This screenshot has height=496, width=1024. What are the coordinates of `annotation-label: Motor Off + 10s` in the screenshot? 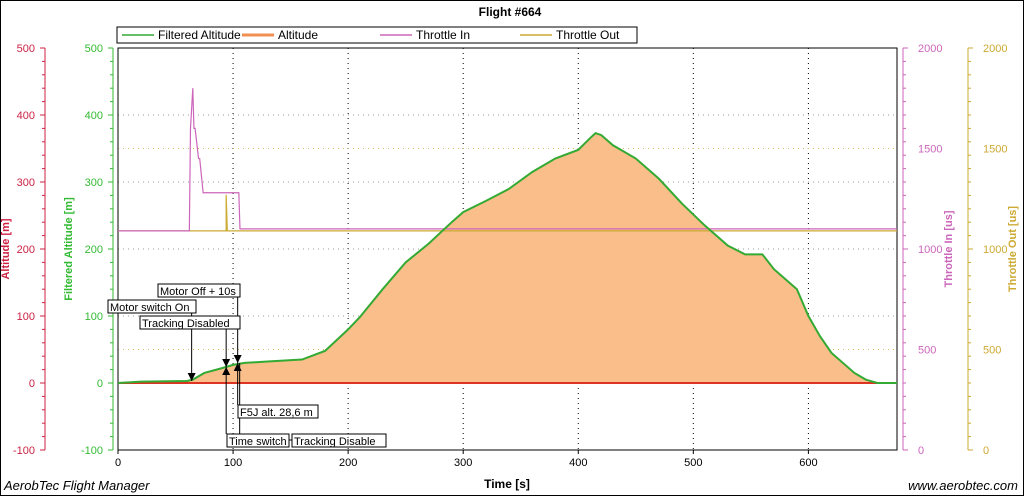 It's located at (198, 292).